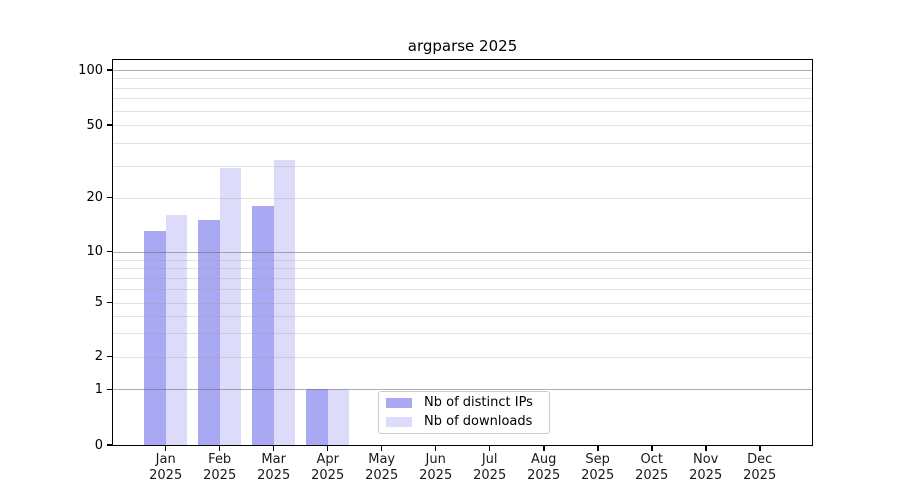  I want to click on legend-label-distinct-ips: Nb of distinct IPs, so click(478, 402).